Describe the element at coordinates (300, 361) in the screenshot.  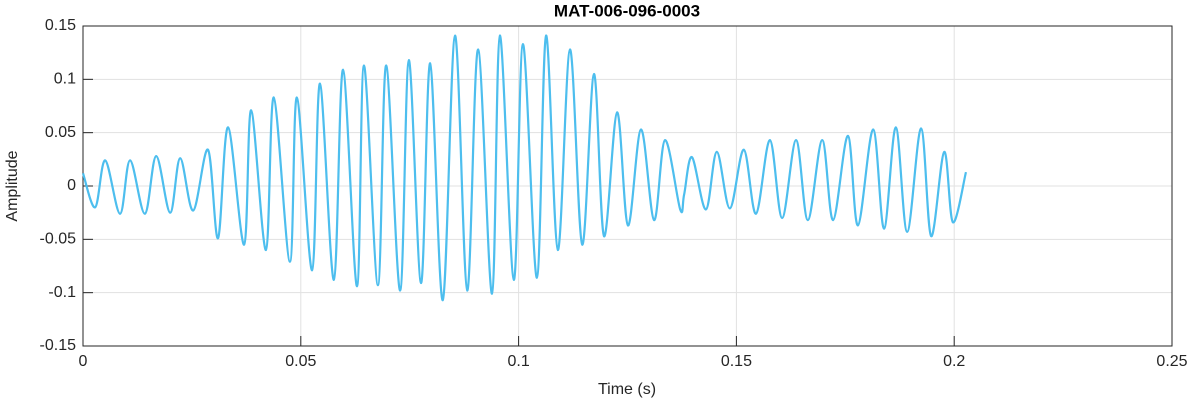
I see `x-tick-label: 0.05` at that location.